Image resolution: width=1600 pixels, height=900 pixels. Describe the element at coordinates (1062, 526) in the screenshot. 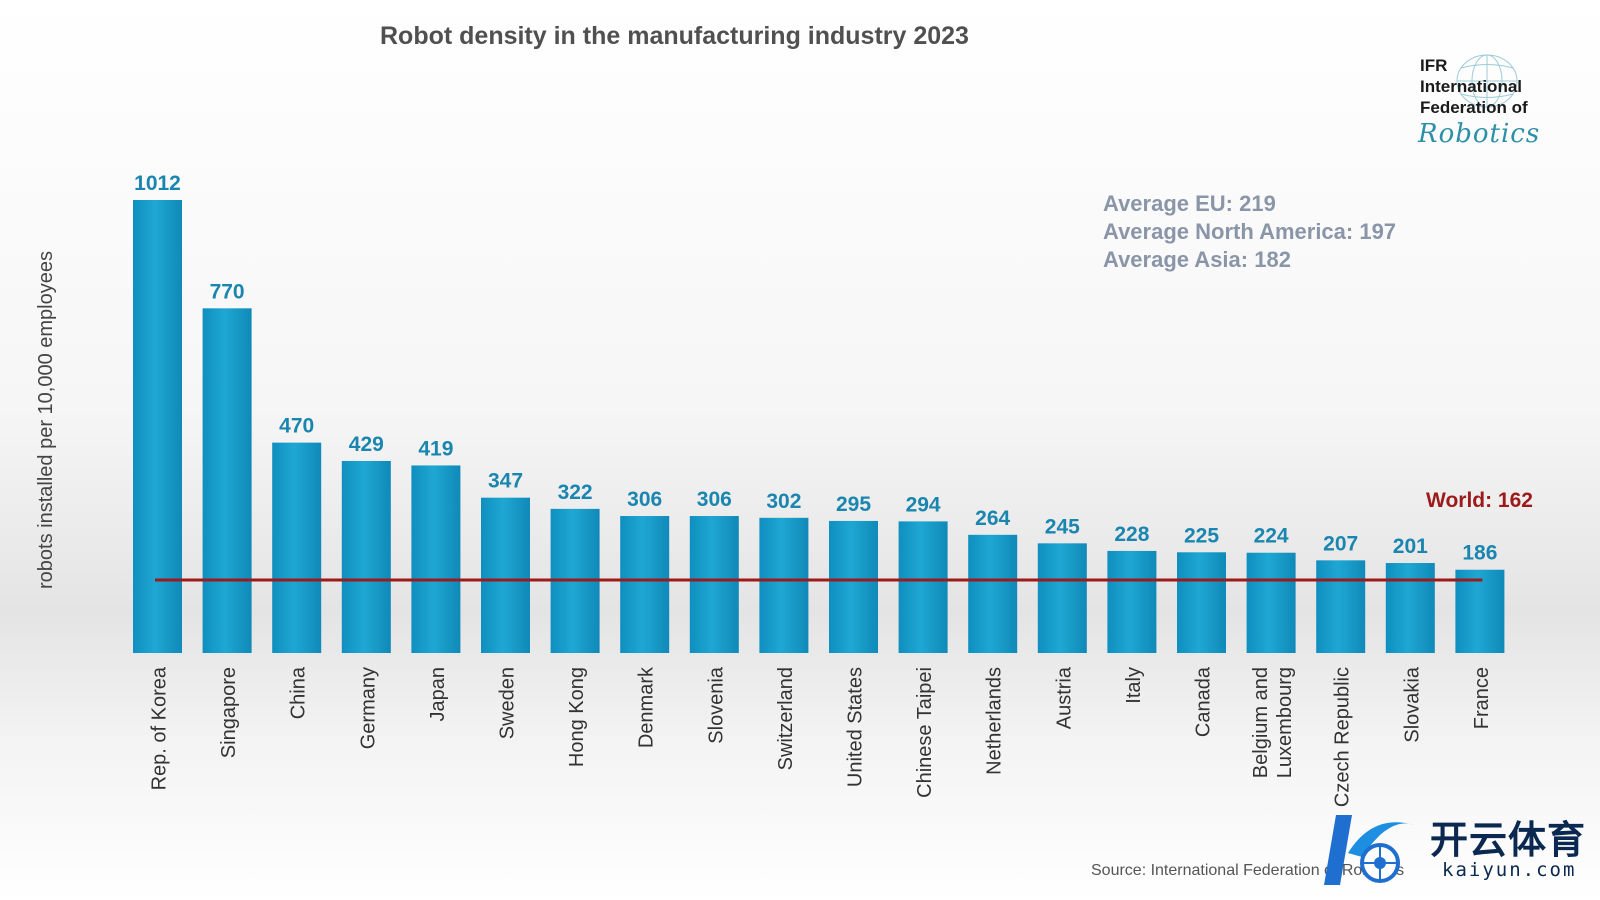

I see `value-label-austria: 245` at that location.